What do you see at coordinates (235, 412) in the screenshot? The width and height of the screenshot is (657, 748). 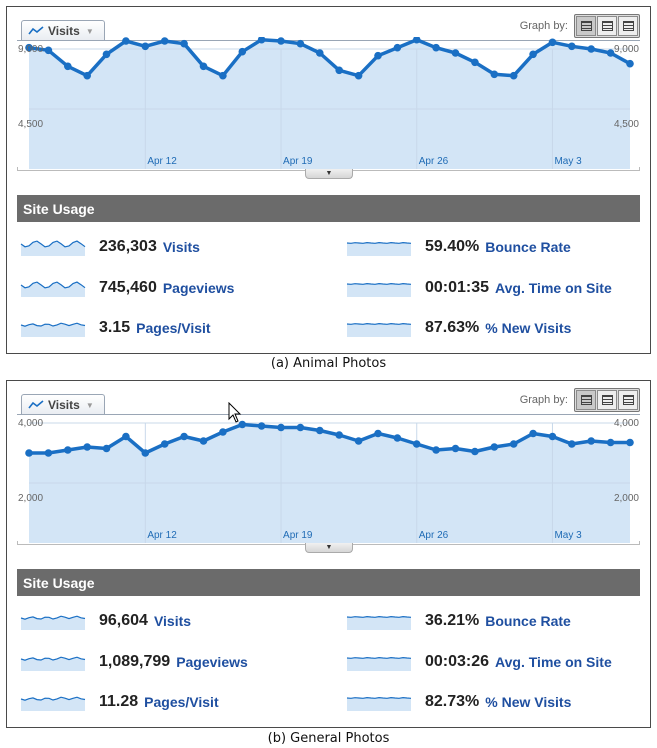 I see `mouse-pointer-icon` at bounding box center [235, 412].